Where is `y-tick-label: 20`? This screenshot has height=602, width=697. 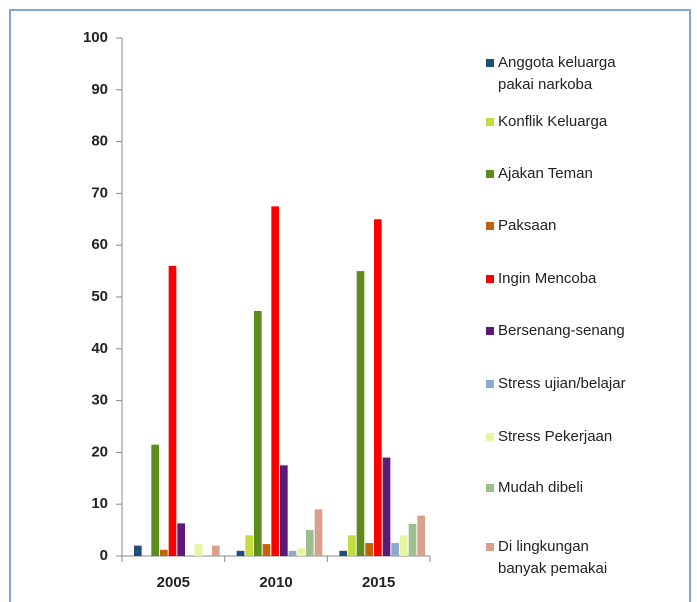
y-tick-label: 20 is located at coordinates (99, 451).